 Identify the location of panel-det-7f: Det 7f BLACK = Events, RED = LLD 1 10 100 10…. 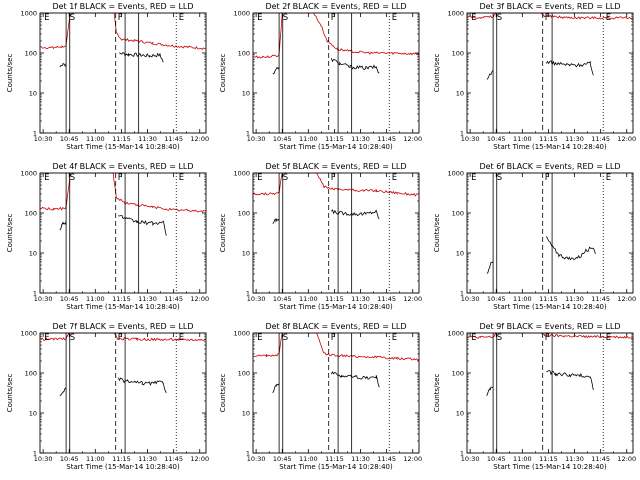
(106, 400).